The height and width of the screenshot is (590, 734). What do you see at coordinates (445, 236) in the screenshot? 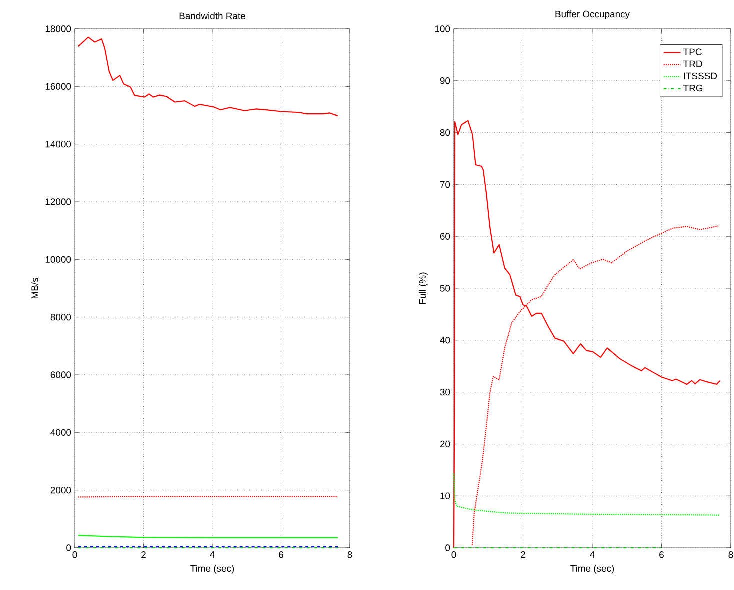
I see `y-tick-label: 60` at bounding box center [445, 236].